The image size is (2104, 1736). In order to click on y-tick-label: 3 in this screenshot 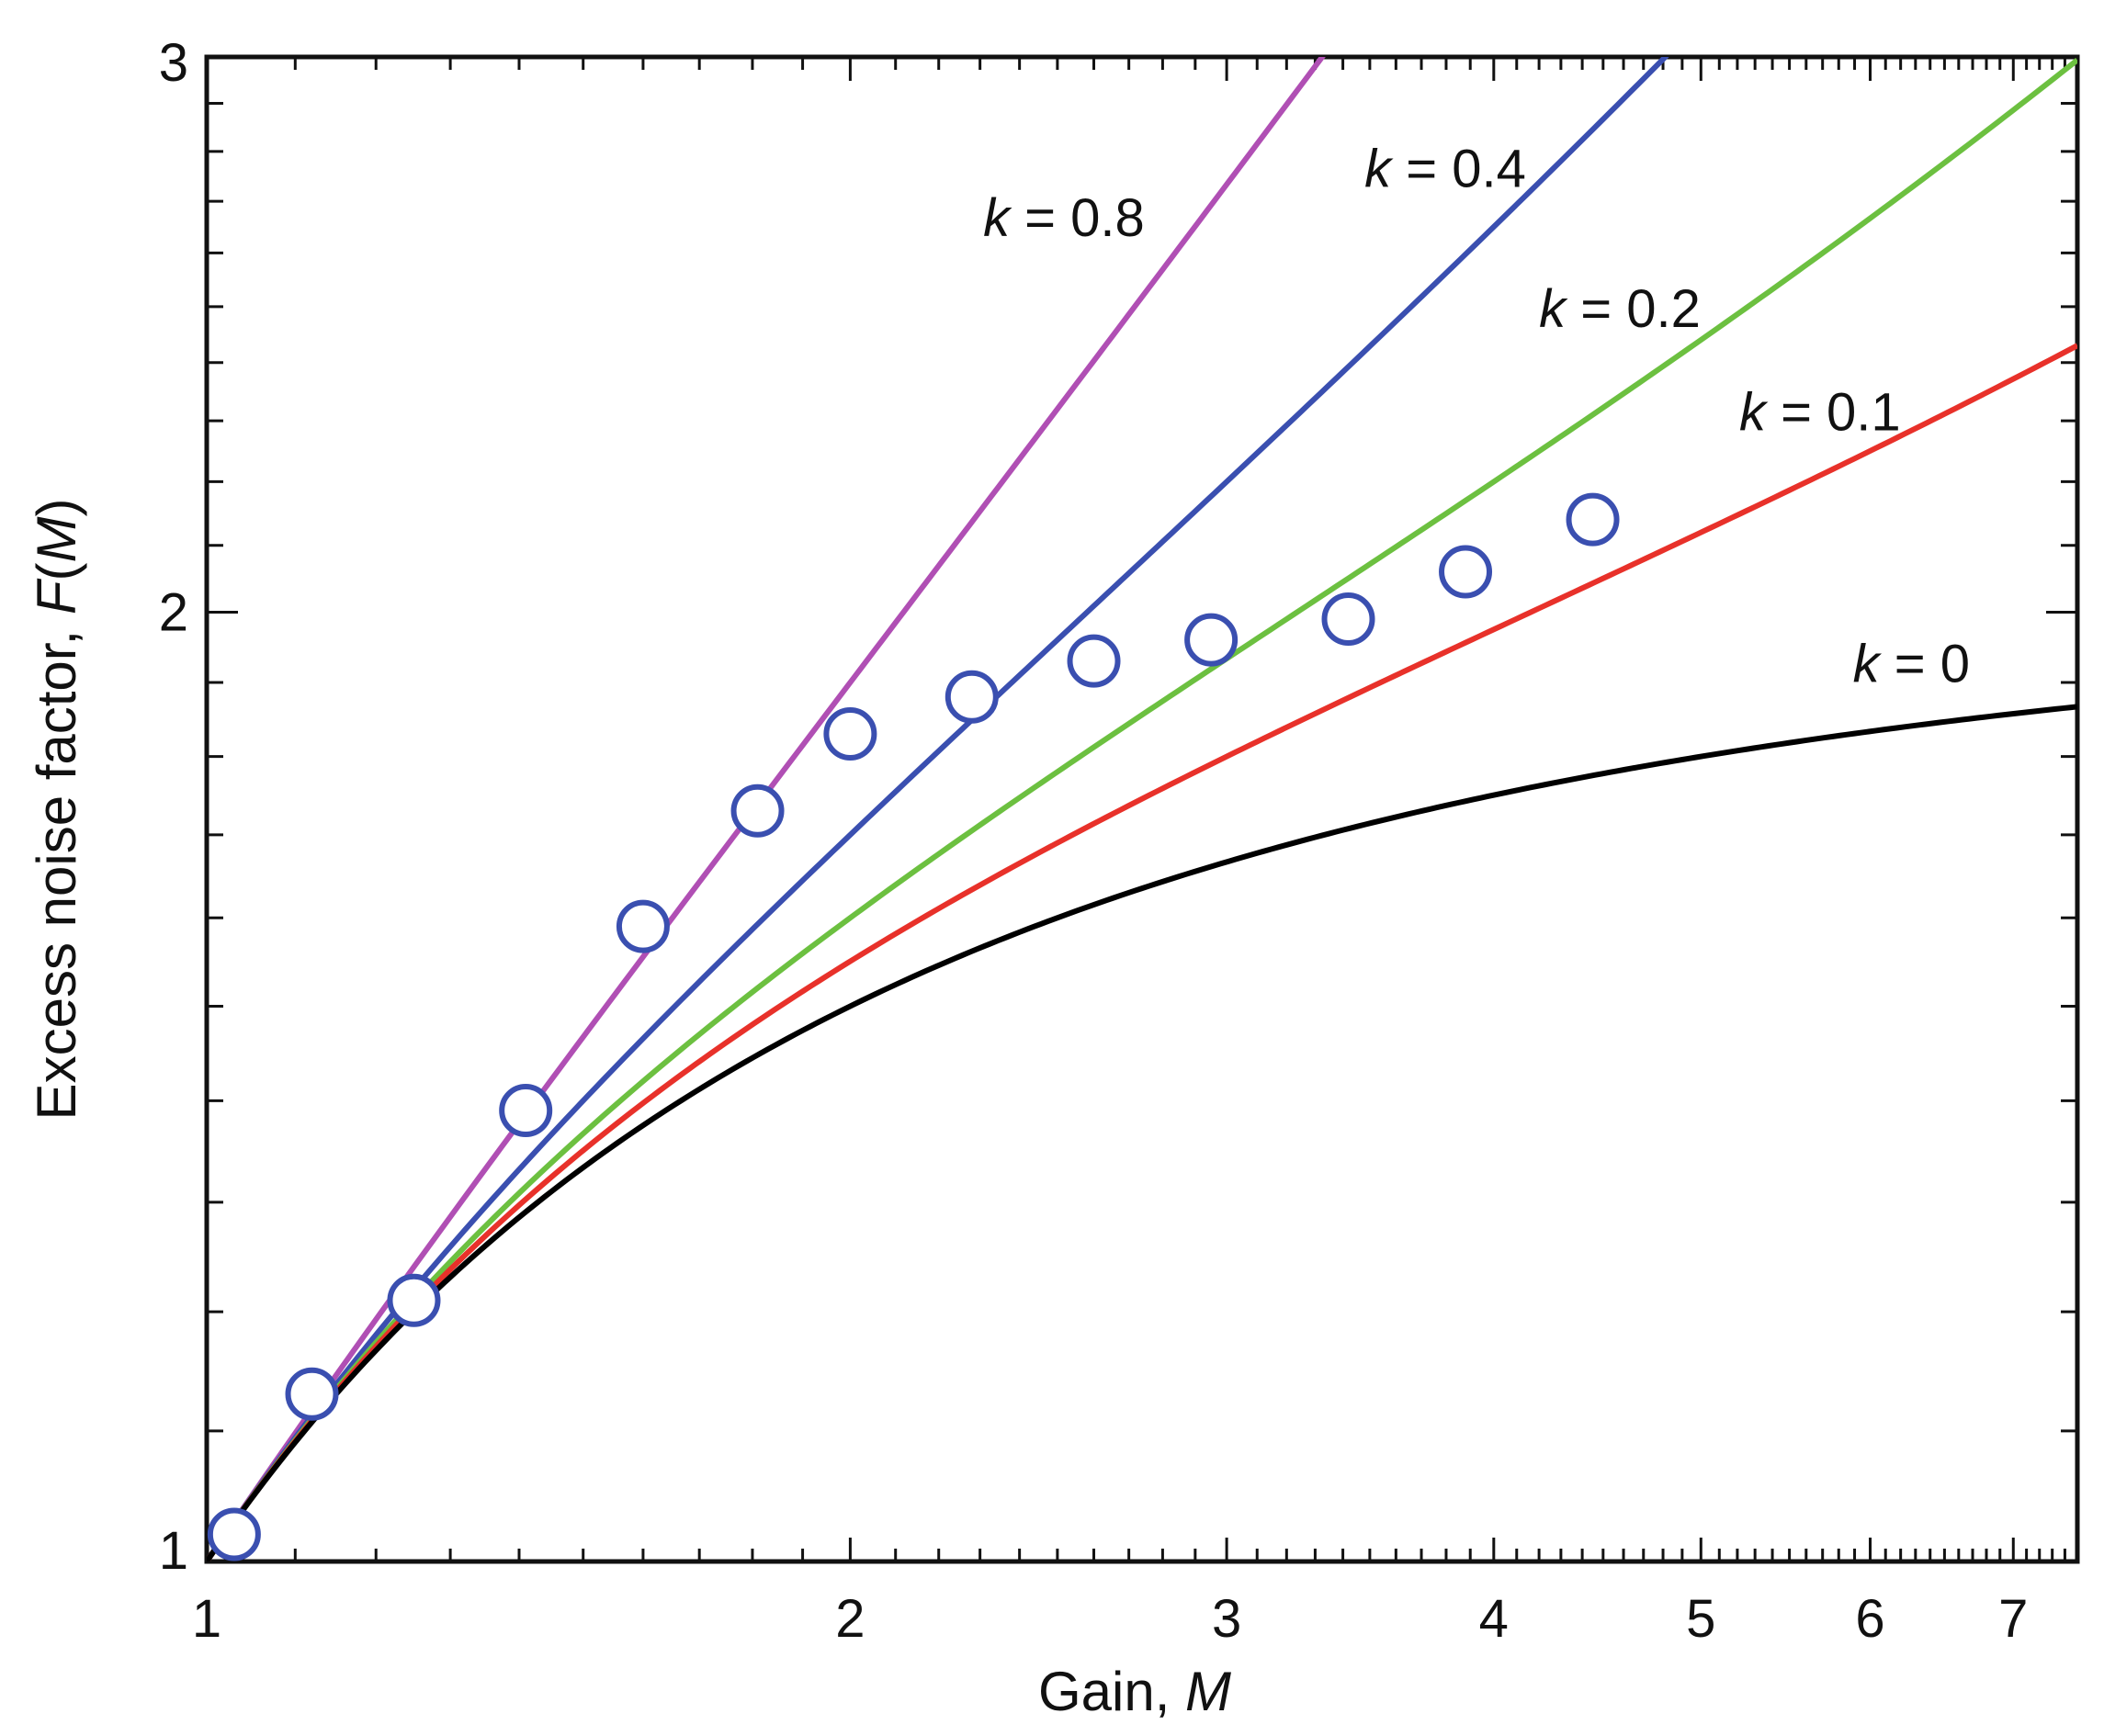, I will do `click(173, 63)`.